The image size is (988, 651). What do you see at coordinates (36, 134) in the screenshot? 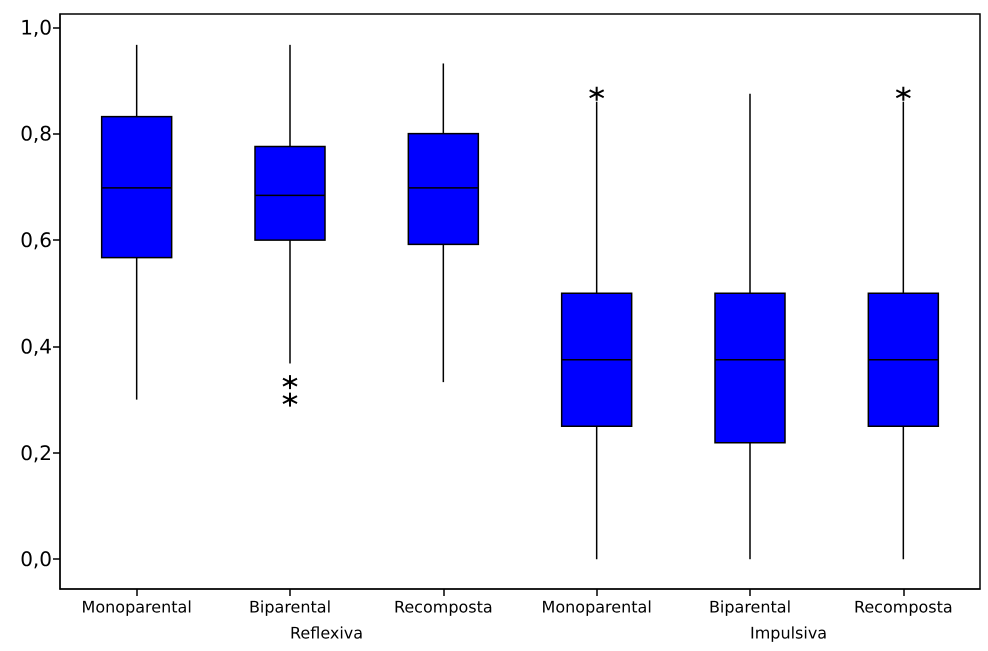
I see `y-tick-label: 0,8` at bounding box center [36, 134].